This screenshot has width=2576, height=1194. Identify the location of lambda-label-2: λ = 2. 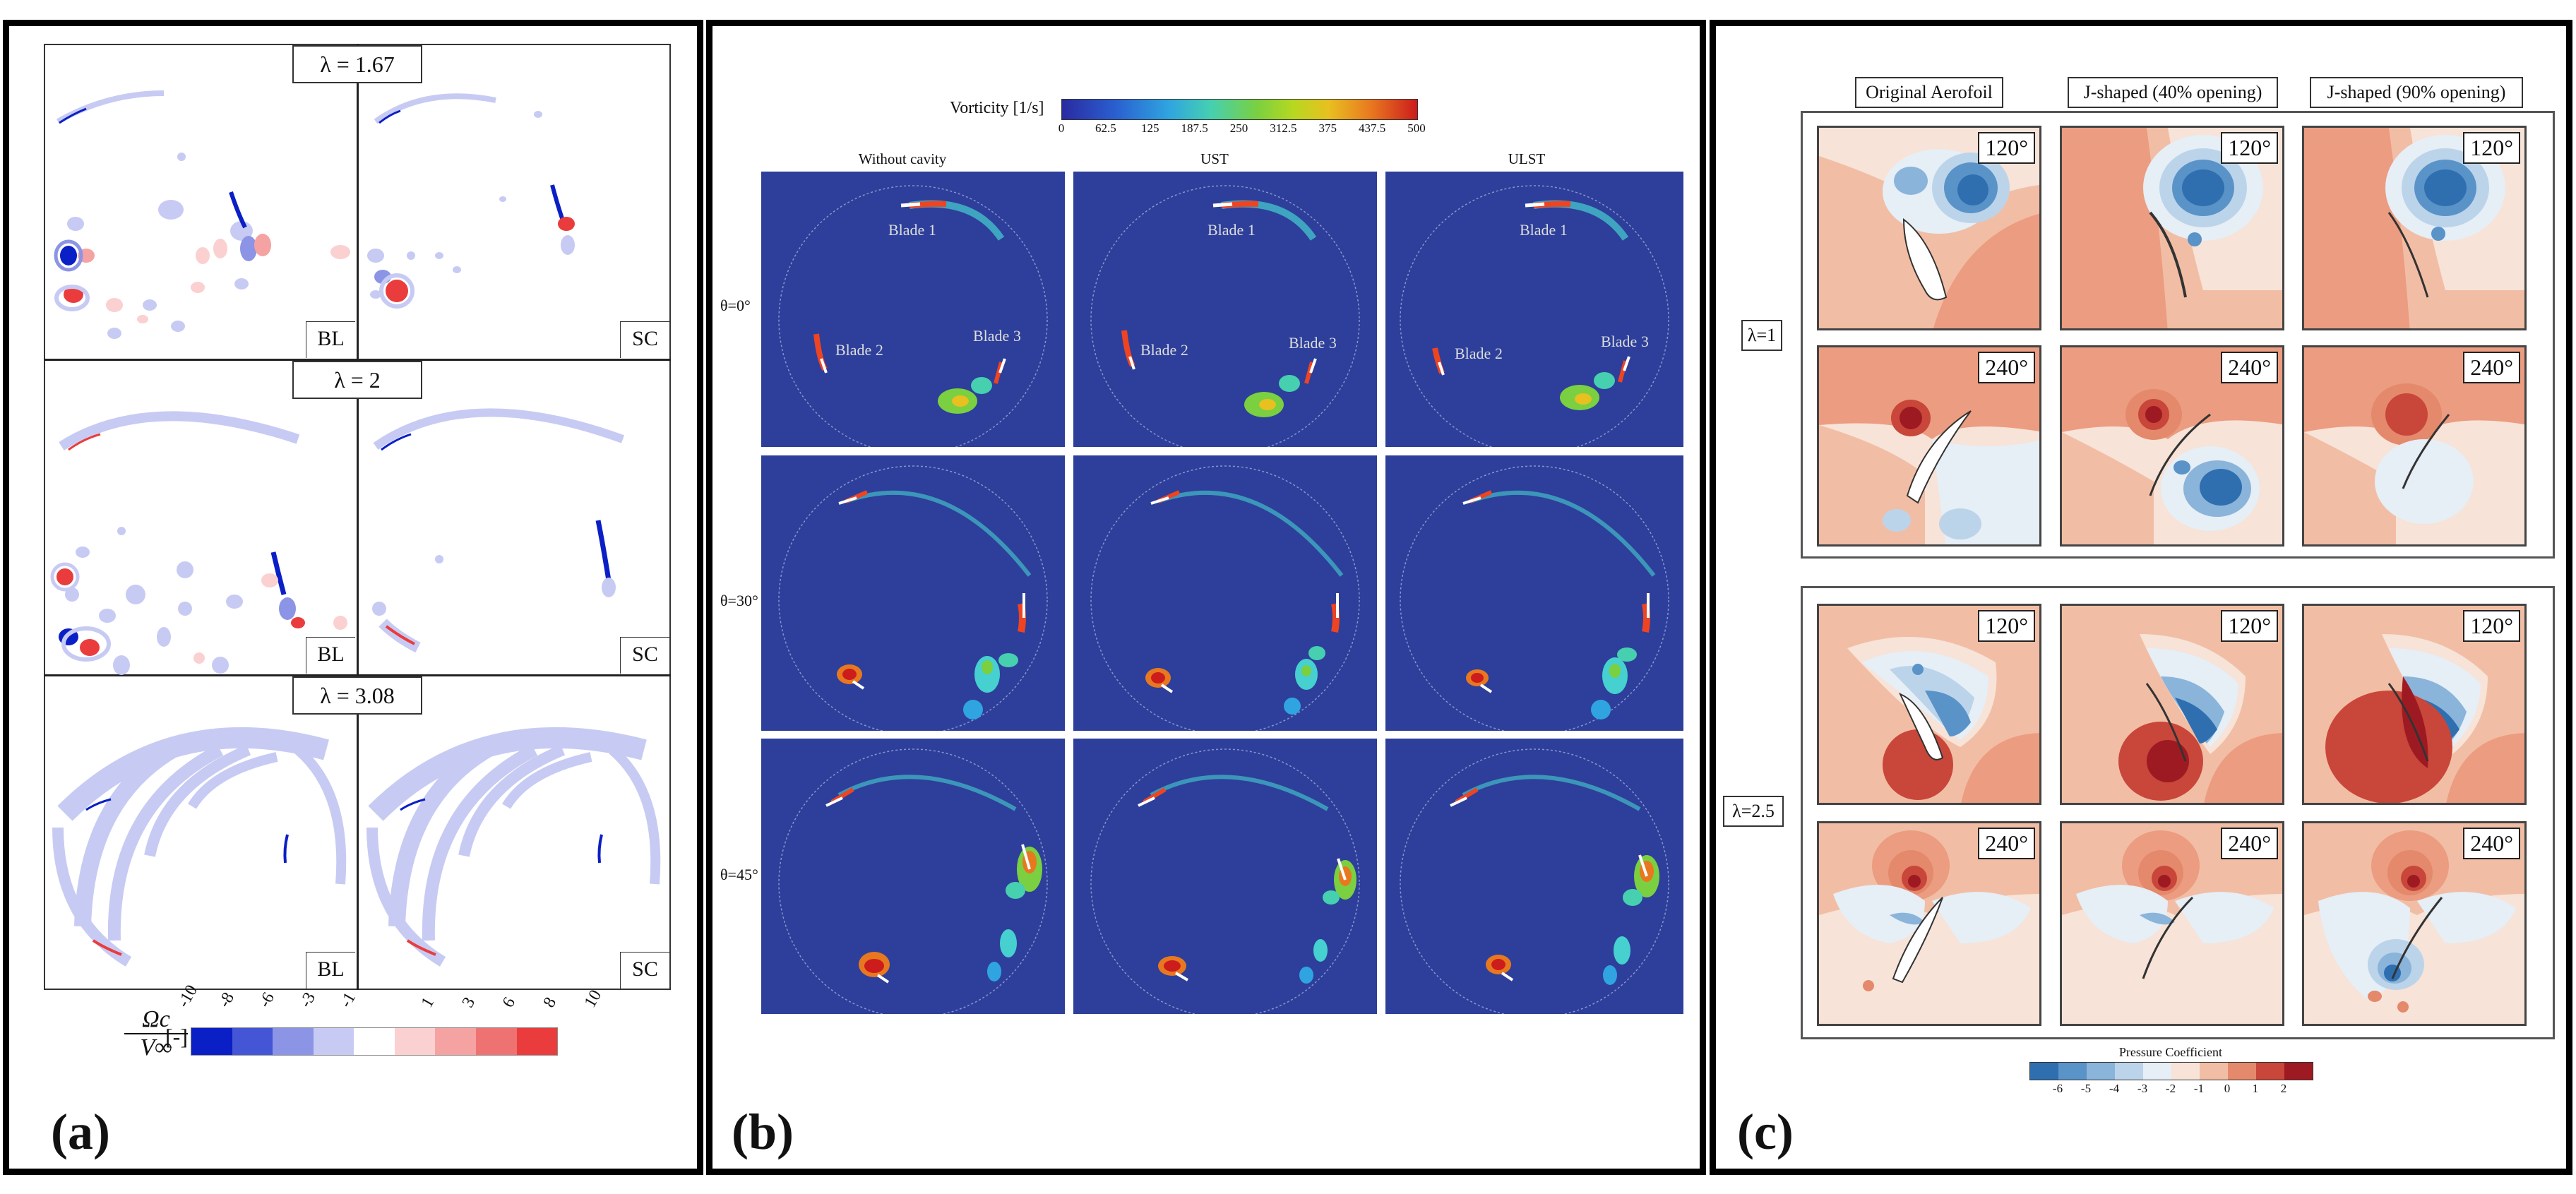
(357, 380).